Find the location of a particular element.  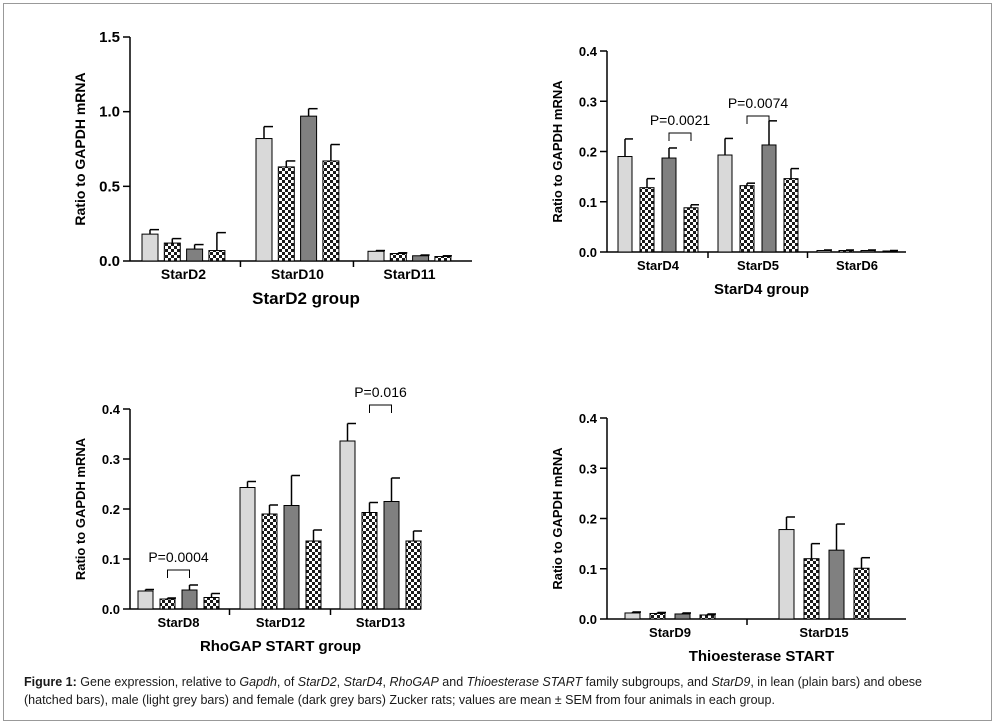

category-label: StarD12 is located at coordinates (280, 622).